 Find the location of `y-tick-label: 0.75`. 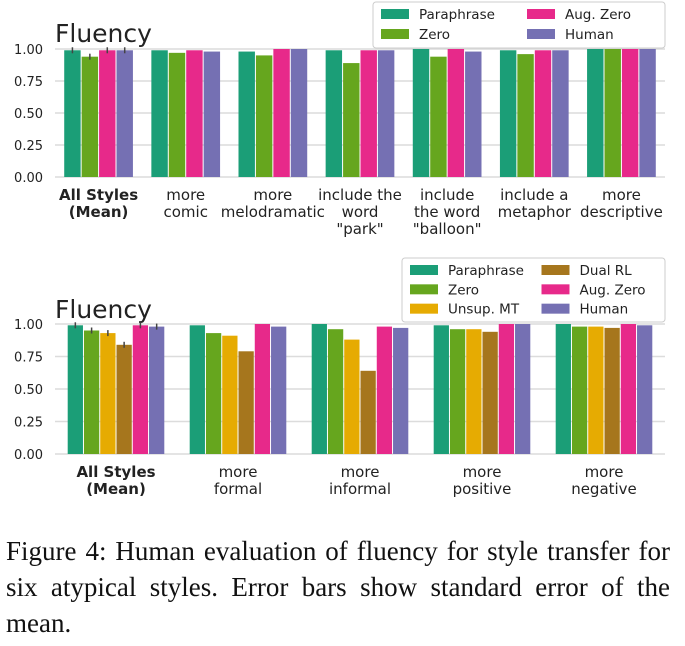

y-tick-label: 0.75 is located at coordinates (28, 82).